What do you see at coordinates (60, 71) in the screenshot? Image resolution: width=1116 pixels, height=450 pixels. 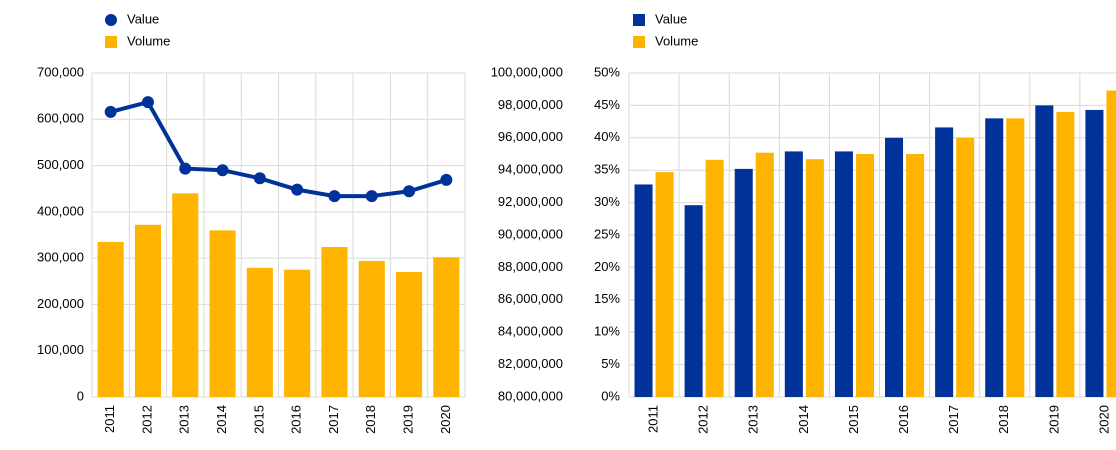 I see `y-tick-label: 700,000` at bounding box center [60, 71].